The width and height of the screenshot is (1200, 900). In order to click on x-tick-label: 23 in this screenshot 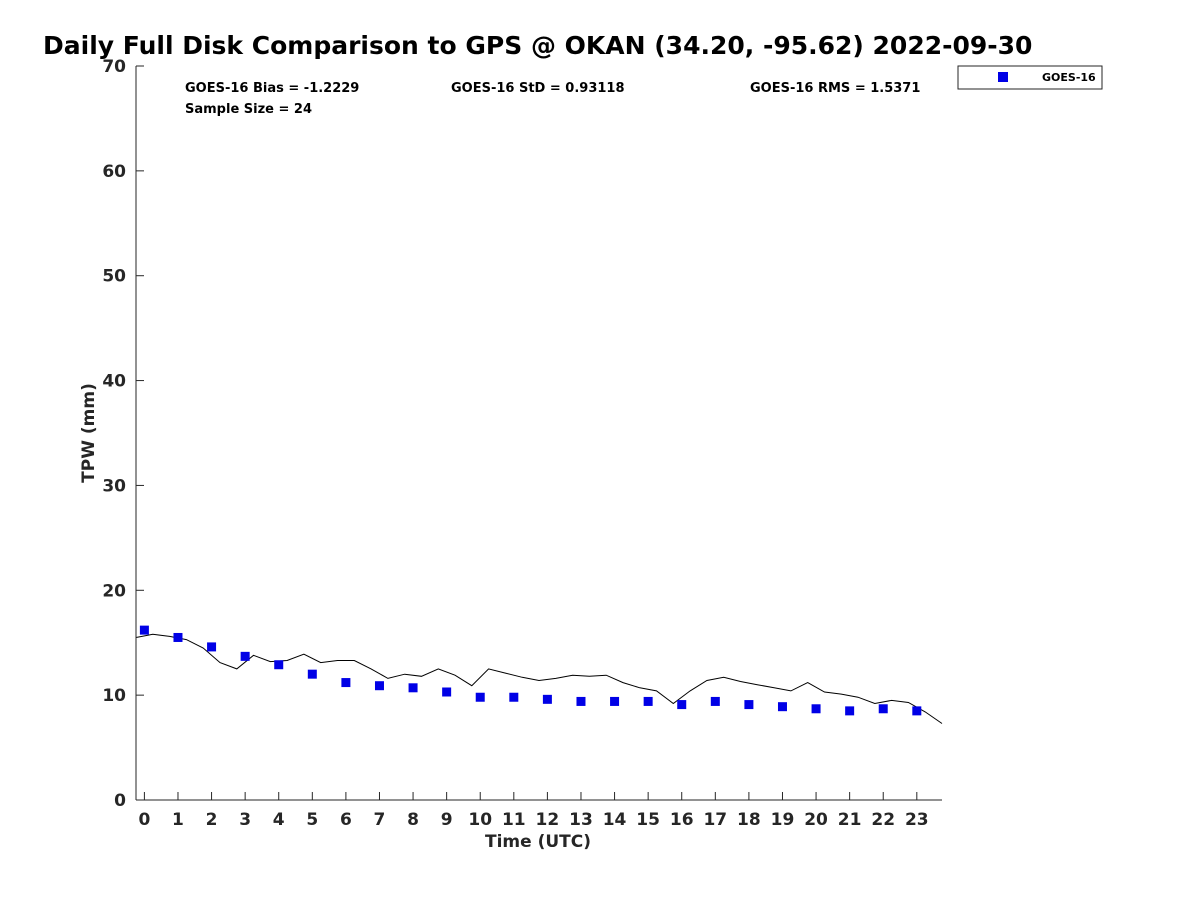, I will do `click(917, 820)`.